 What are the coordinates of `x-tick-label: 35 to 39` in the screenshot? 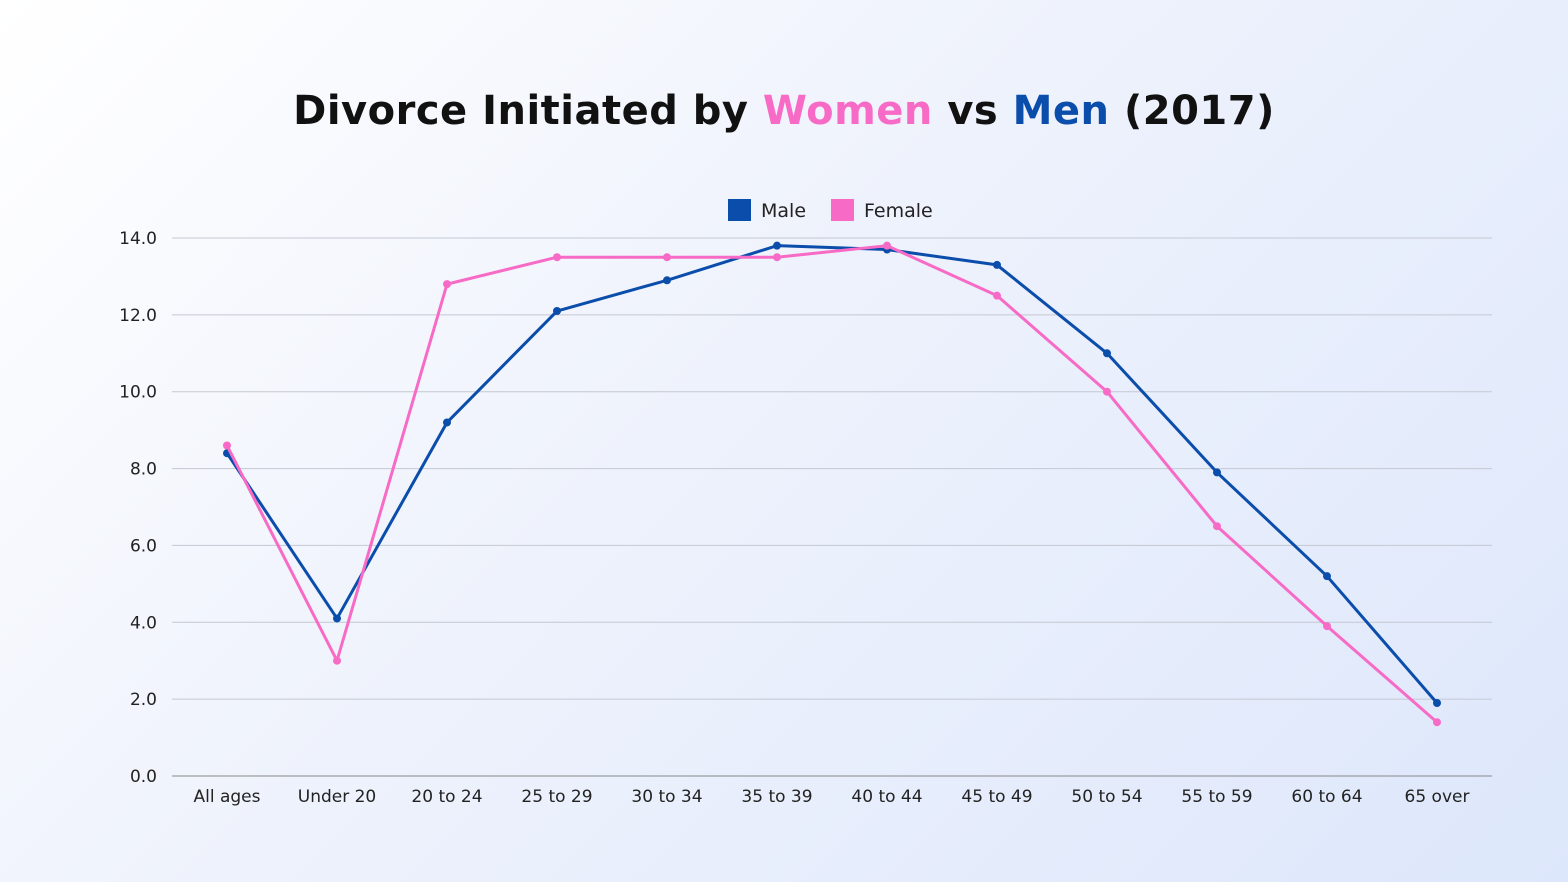 It's located at (776, 797).